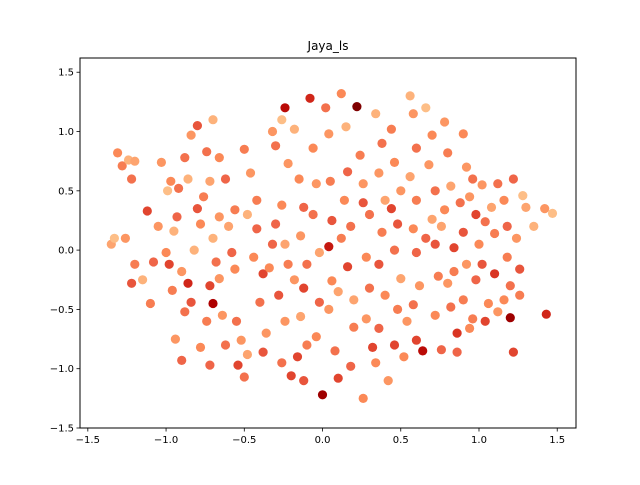  Describe the element at coordinates (65, 251) in the screenshot. I see `y-axis: −1.5 −1.0 −0.5 0.0 0.5 1.0 1.5` at that location.